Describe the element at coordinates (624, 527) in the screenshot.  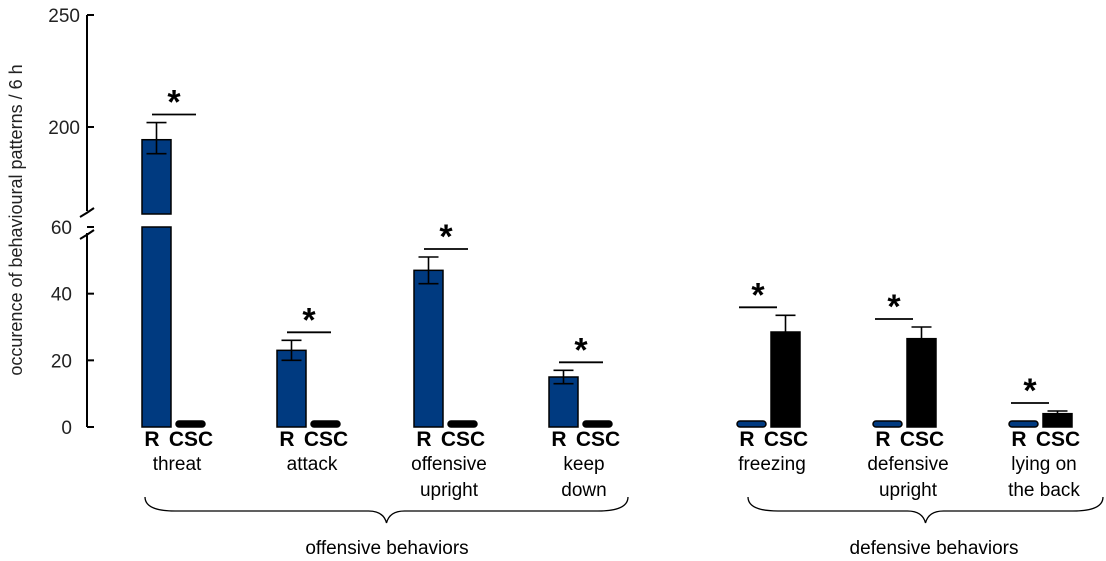
I see `group-braces: offensive behaviors defensive behaviors` at that location.